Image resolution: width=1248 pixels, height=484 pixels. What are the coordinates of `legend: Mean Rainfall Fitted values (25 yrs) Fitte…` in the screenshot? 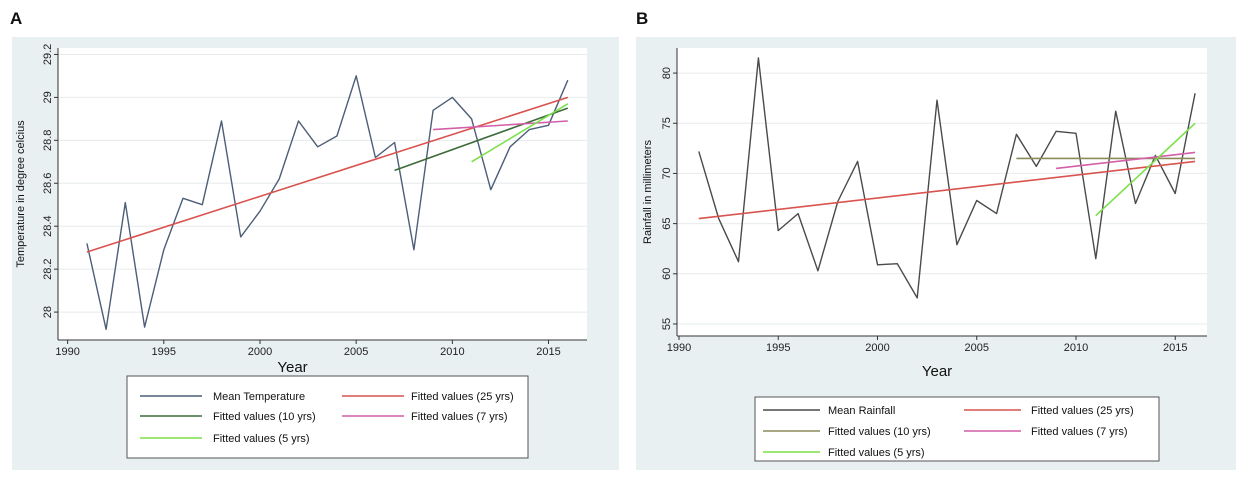 It's located at (957, 429).